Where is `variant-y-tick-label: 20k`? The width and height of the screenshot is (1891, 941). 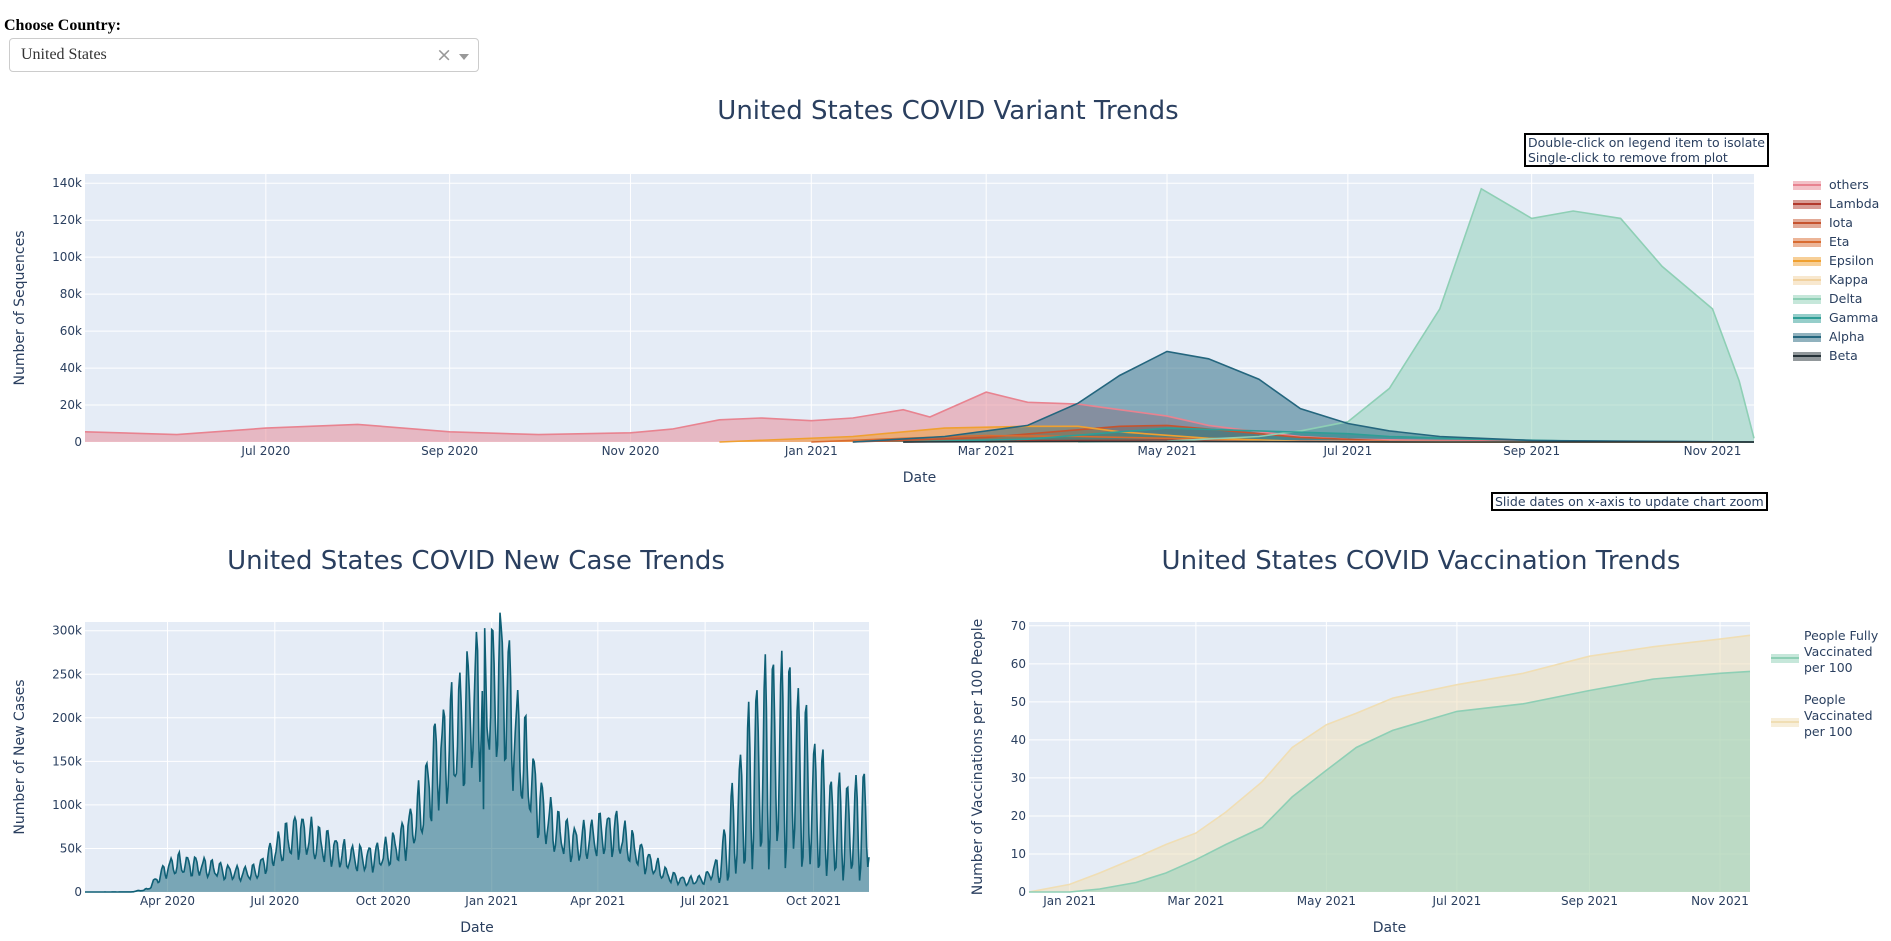
variant-y-tick-label: 20k is located at coordinates (71, 405).